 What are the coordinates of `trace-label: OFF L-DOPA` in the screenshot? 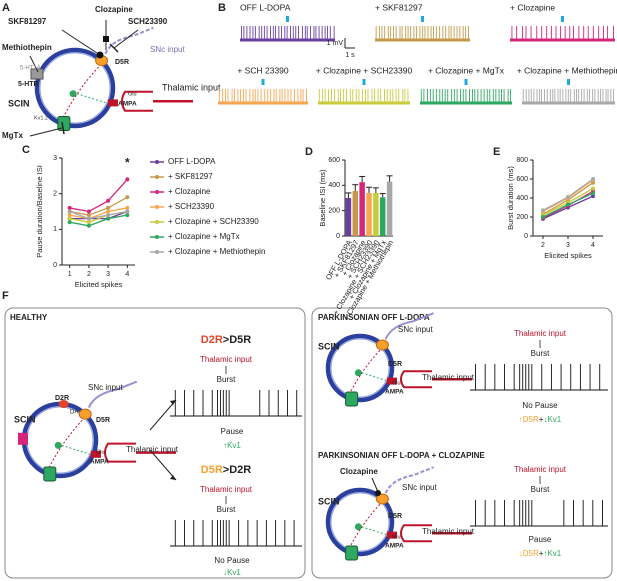 It's located at (265, 7).